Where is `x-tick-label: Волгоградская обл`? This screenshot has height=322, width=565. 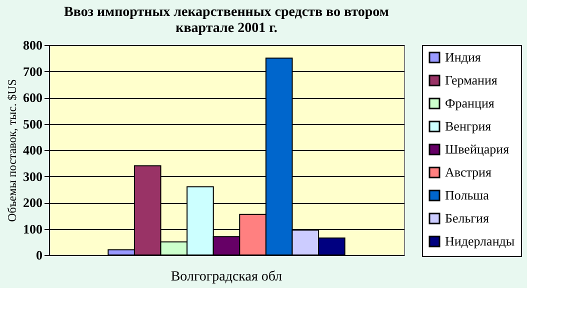
x-tick-label: Волгоградская обл is located at coordinates (226, 277).